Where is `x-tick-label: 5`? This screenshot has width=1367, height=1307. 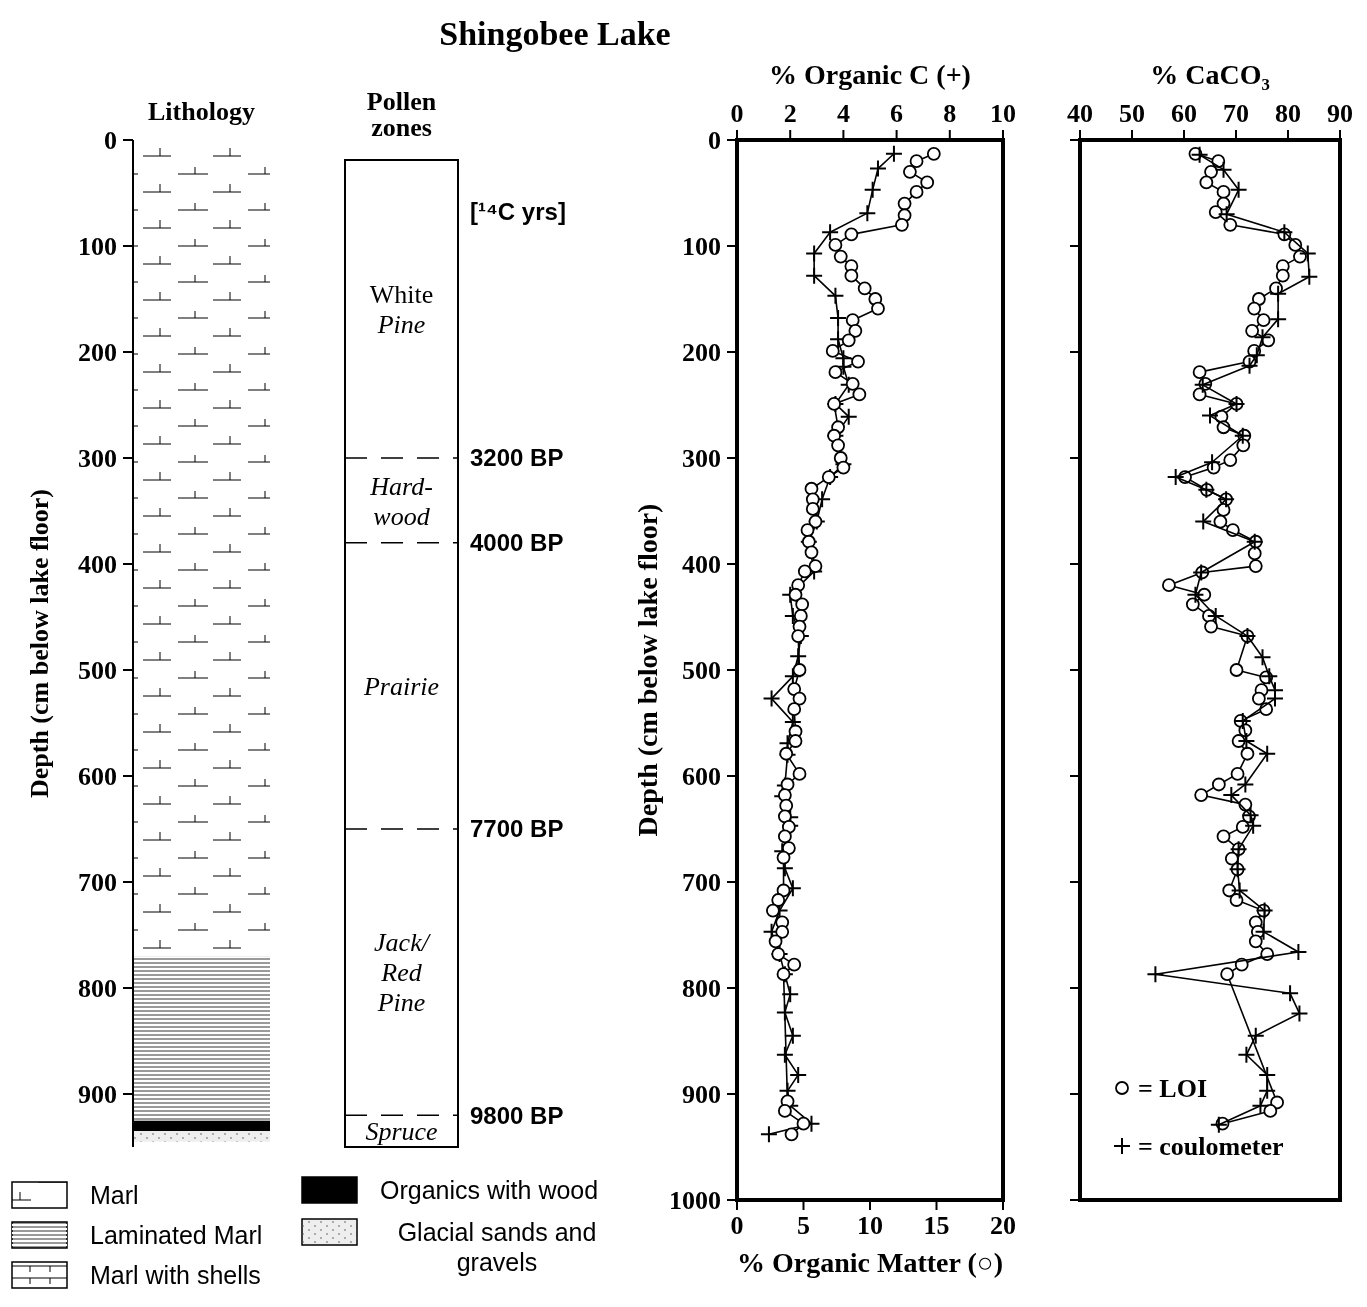
x-tick-label: 5 is located at coordinates (803, 1225).